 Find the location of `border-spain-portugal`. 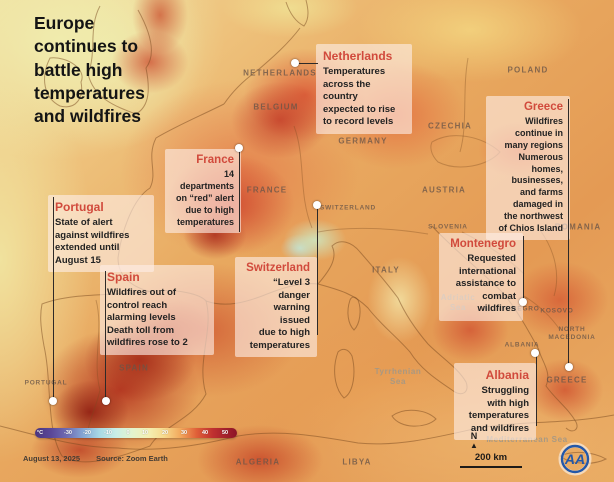

border-spain-portugal is located at coordinates (94, 365).